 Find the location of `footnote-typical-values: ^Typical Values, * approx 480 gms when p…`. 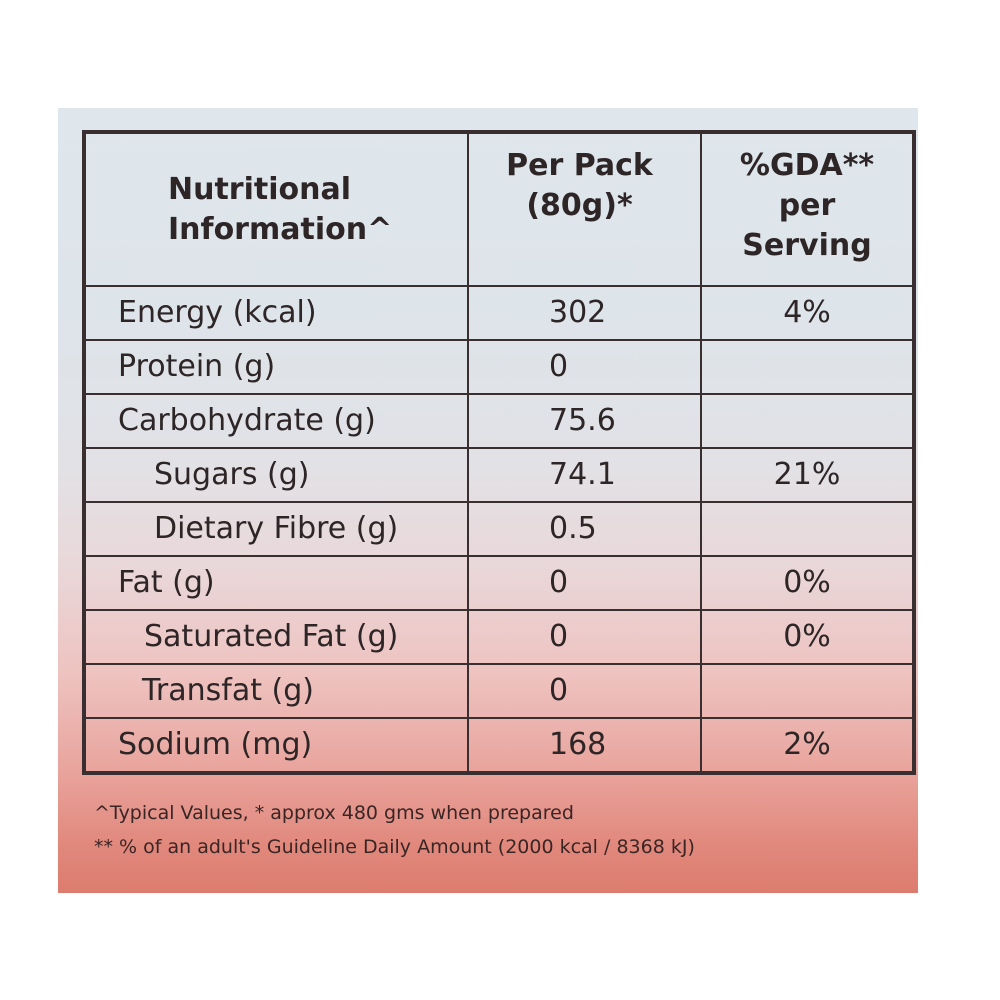

footnote-typical-values: ^Typical Values, * approx 480 gms when p… is located at coordinates (334, 813).